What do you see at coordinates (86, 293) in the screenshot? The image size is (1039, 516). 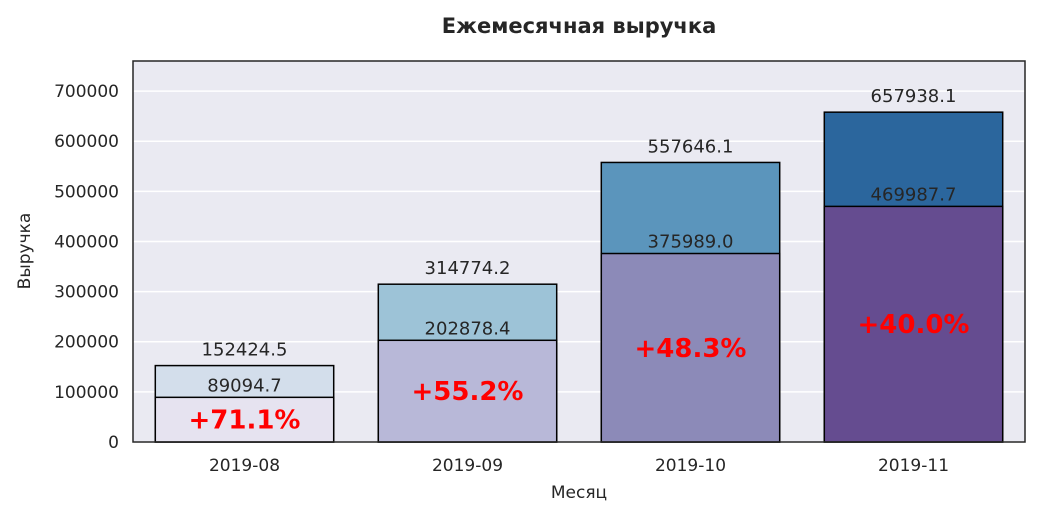 I see `y-tick-label: 300000` at bounding box center [86, 293].